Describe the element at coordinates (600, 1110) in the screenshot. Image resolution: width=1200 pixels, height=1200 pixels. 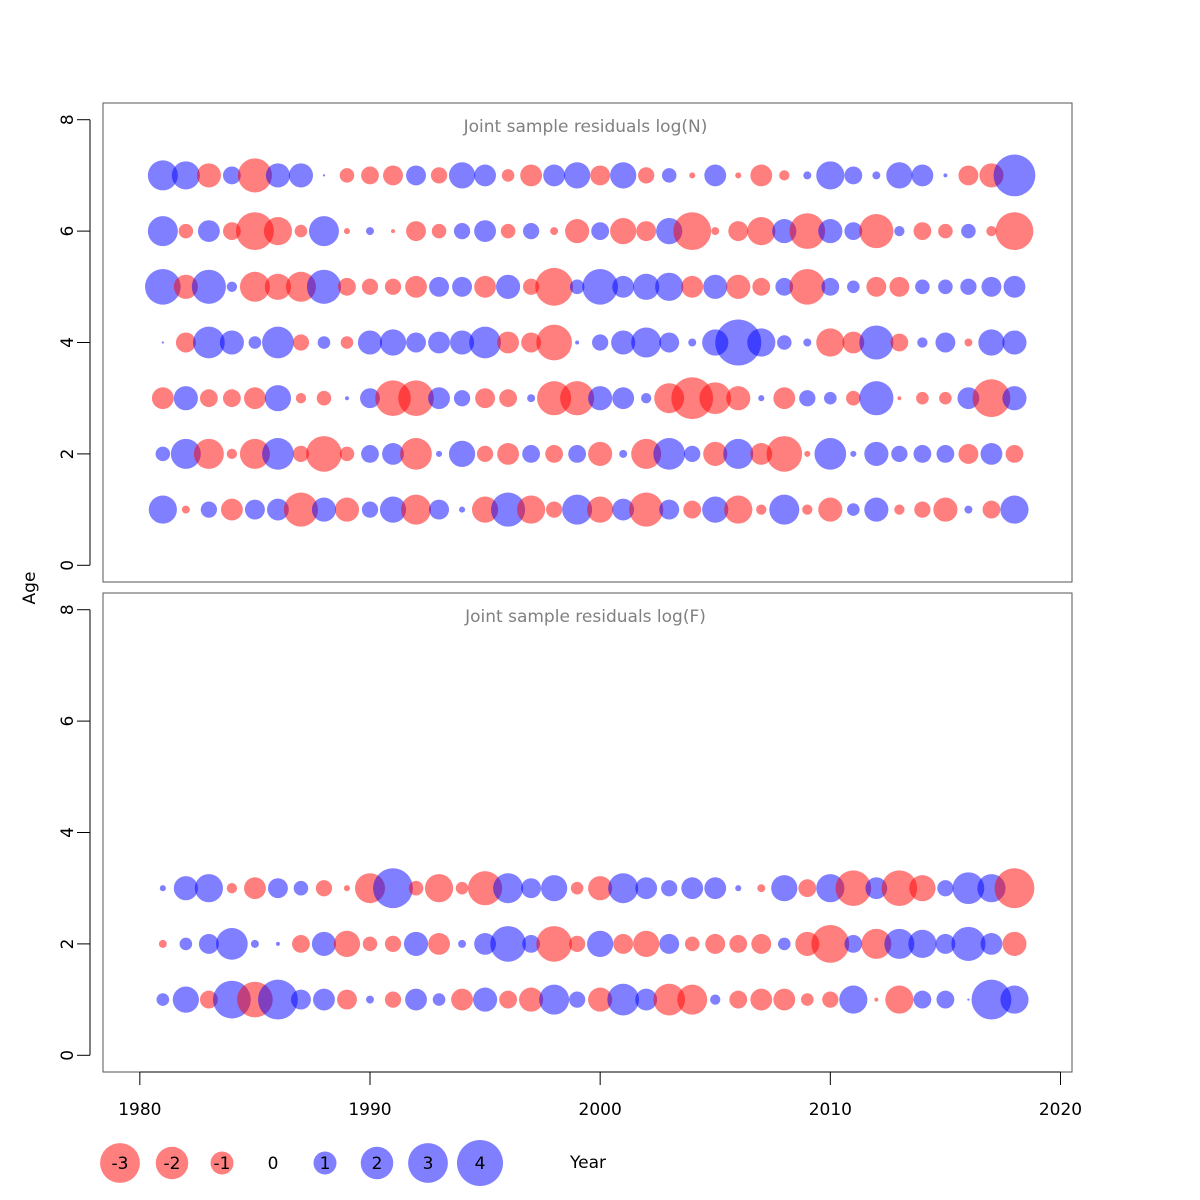
I see `x-tick-label: 2000` at that location.